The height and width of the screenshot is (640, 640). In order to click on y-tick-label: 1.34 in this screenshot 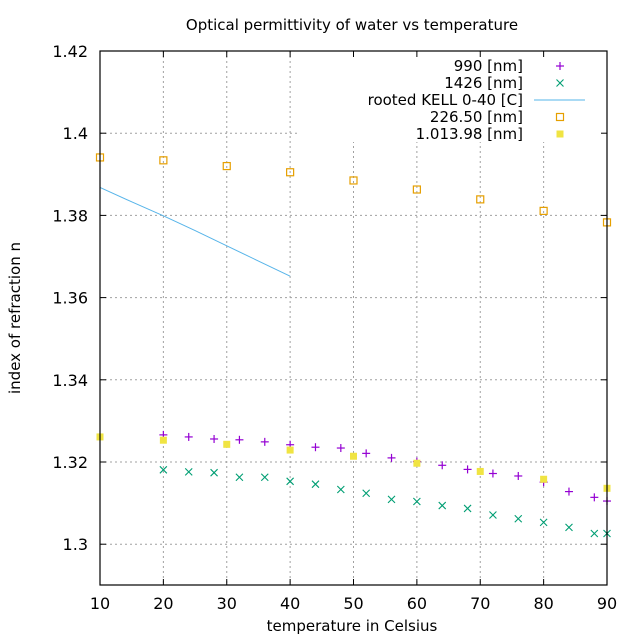, I will do `click(70, 380)`.